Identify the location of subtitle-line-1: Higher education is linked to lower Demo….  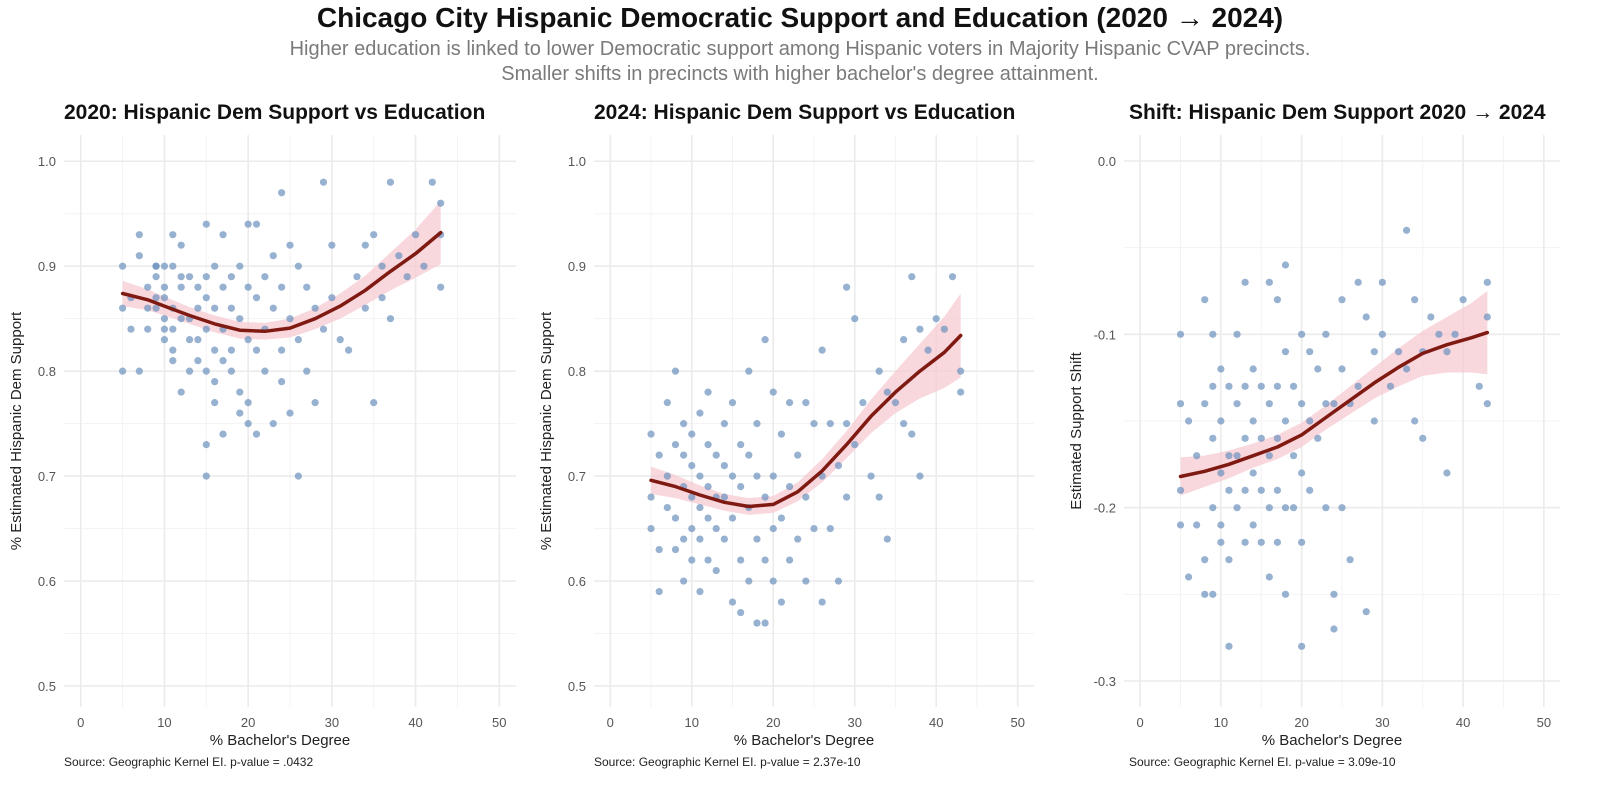
(800, 49).